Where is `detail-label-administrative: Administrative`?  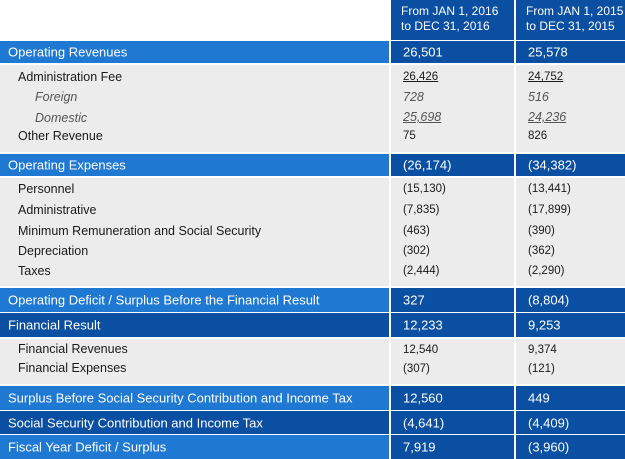
detail-label-administrative: Administrative is located at coordinates (57, 210).